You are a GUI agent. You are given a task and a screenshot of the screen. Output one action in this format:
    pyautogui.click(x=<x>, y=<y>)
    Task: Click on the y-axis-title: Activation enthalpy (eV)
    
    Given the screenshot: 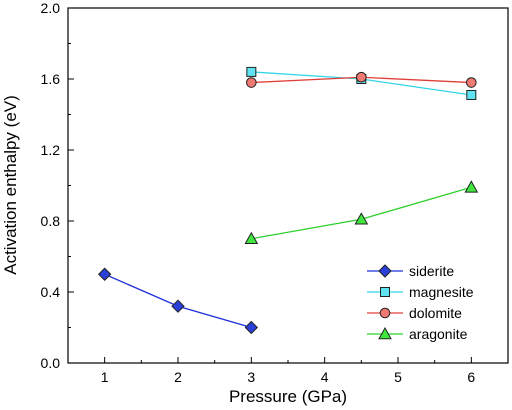 What is the action you would take?
    pyautogui.click(x=10, y=185)
    